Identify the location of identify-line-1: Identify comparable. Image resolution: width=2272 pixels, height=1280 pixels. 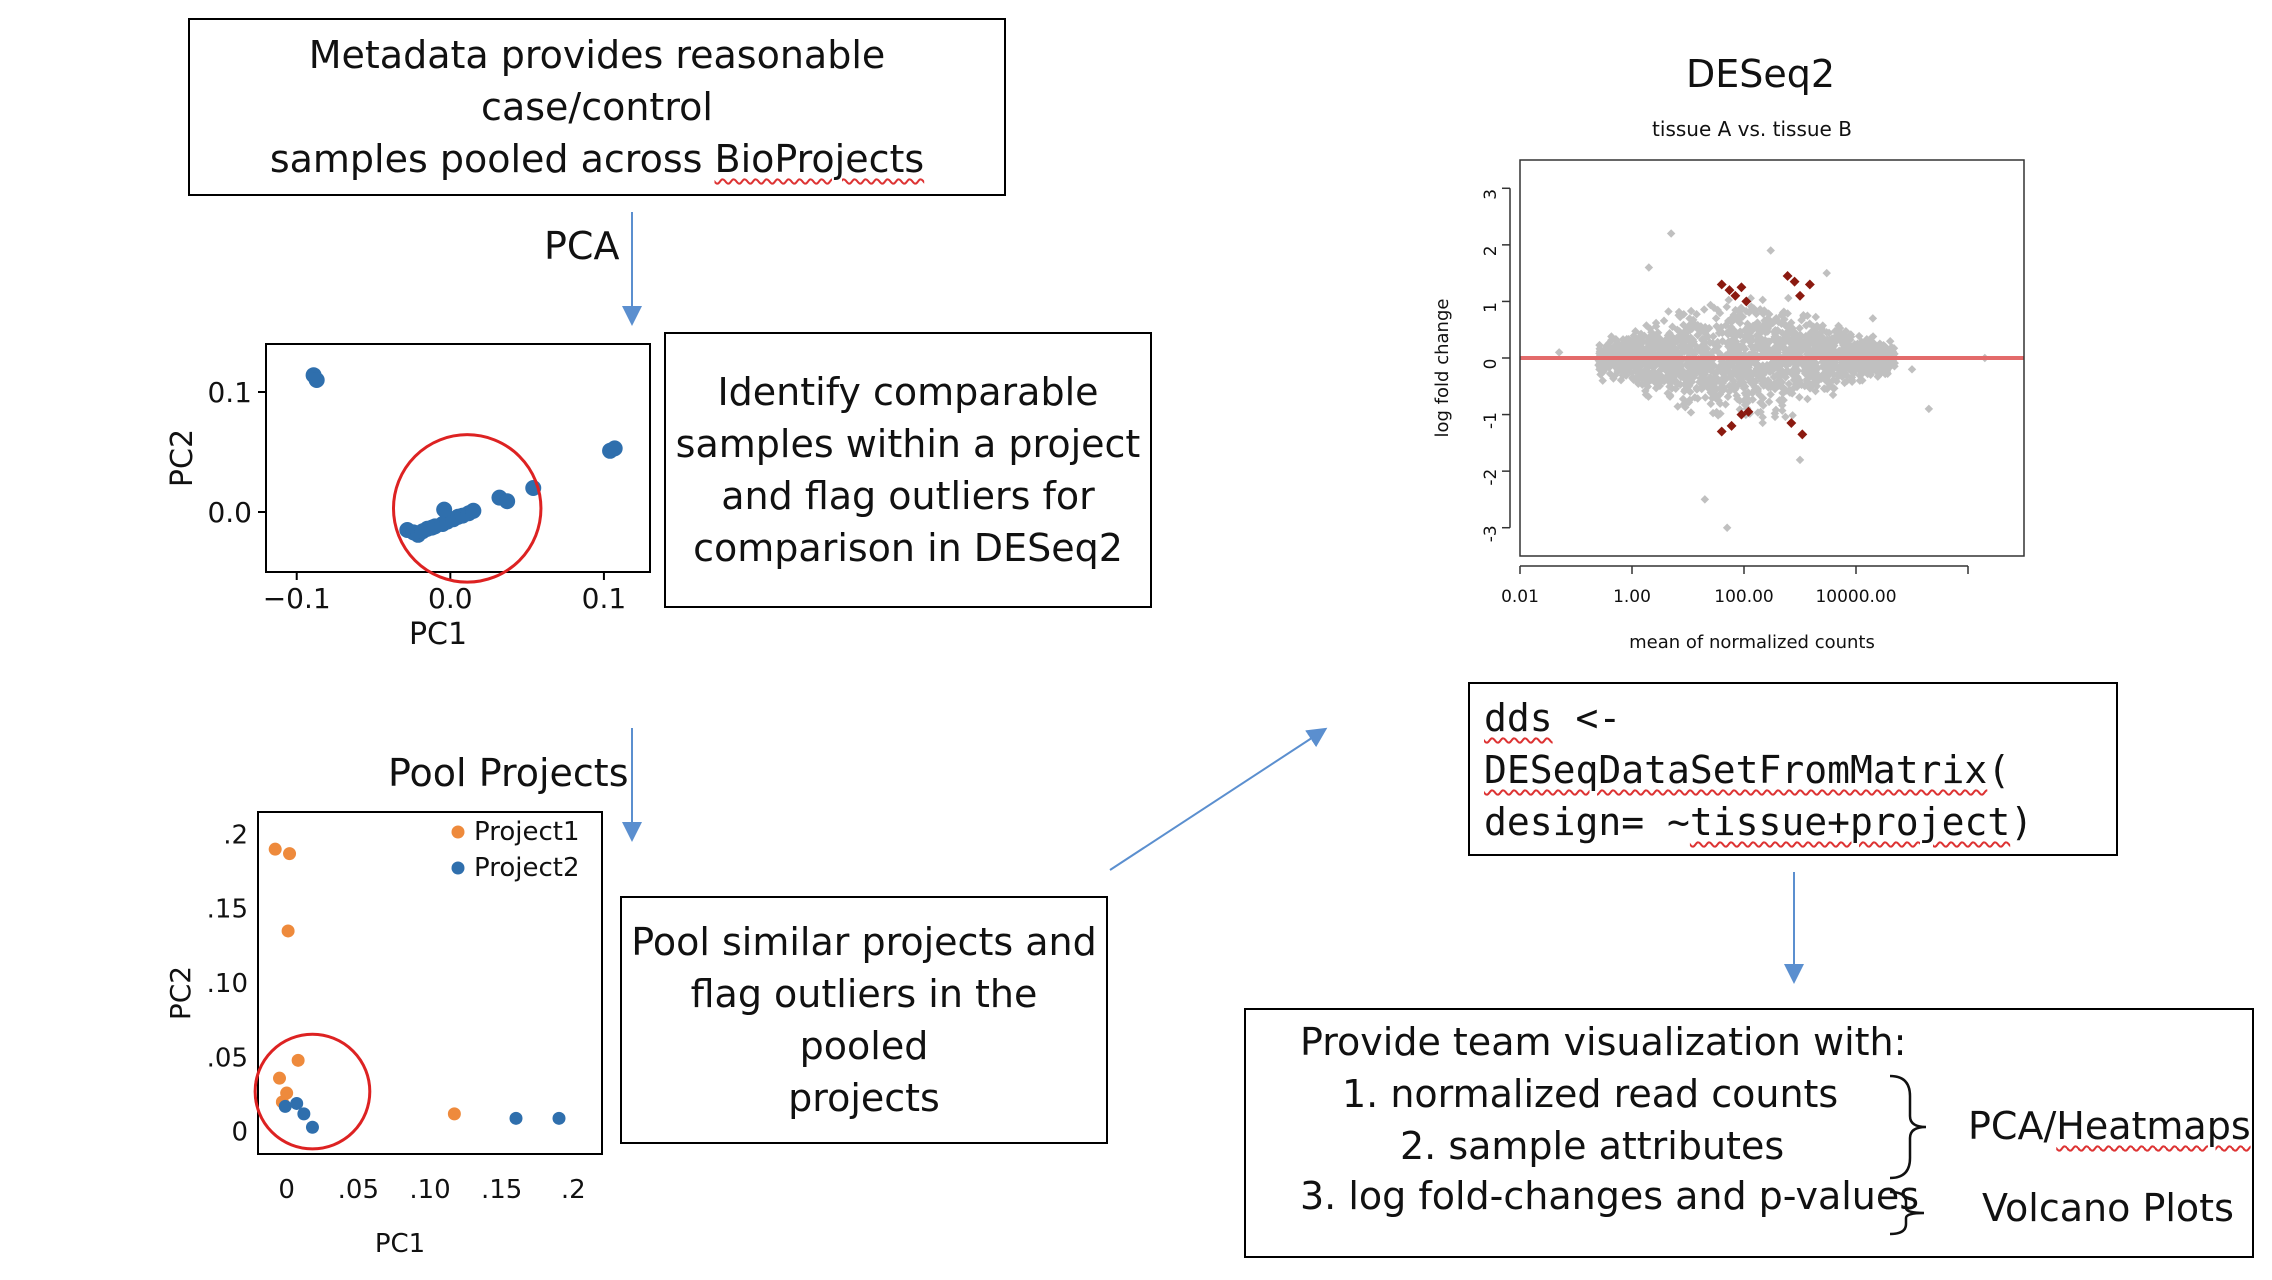
(908, 392).